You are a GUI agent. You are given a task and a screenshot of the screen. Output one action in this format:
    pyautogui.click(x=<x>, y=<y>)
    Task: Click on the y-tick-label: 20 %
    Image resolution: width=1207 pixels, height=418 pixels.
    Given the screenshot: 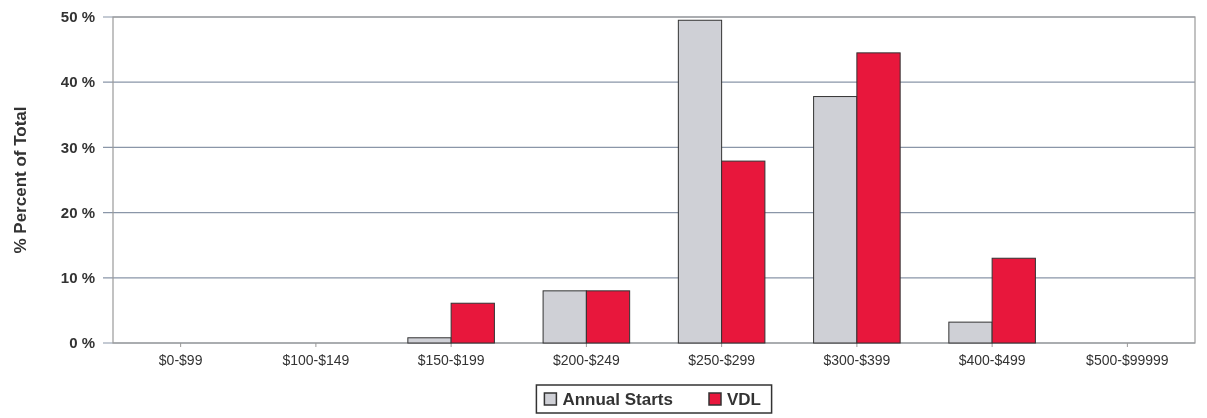 What is the action you would take?
    pyautogui.click(x=77, y=212)
    